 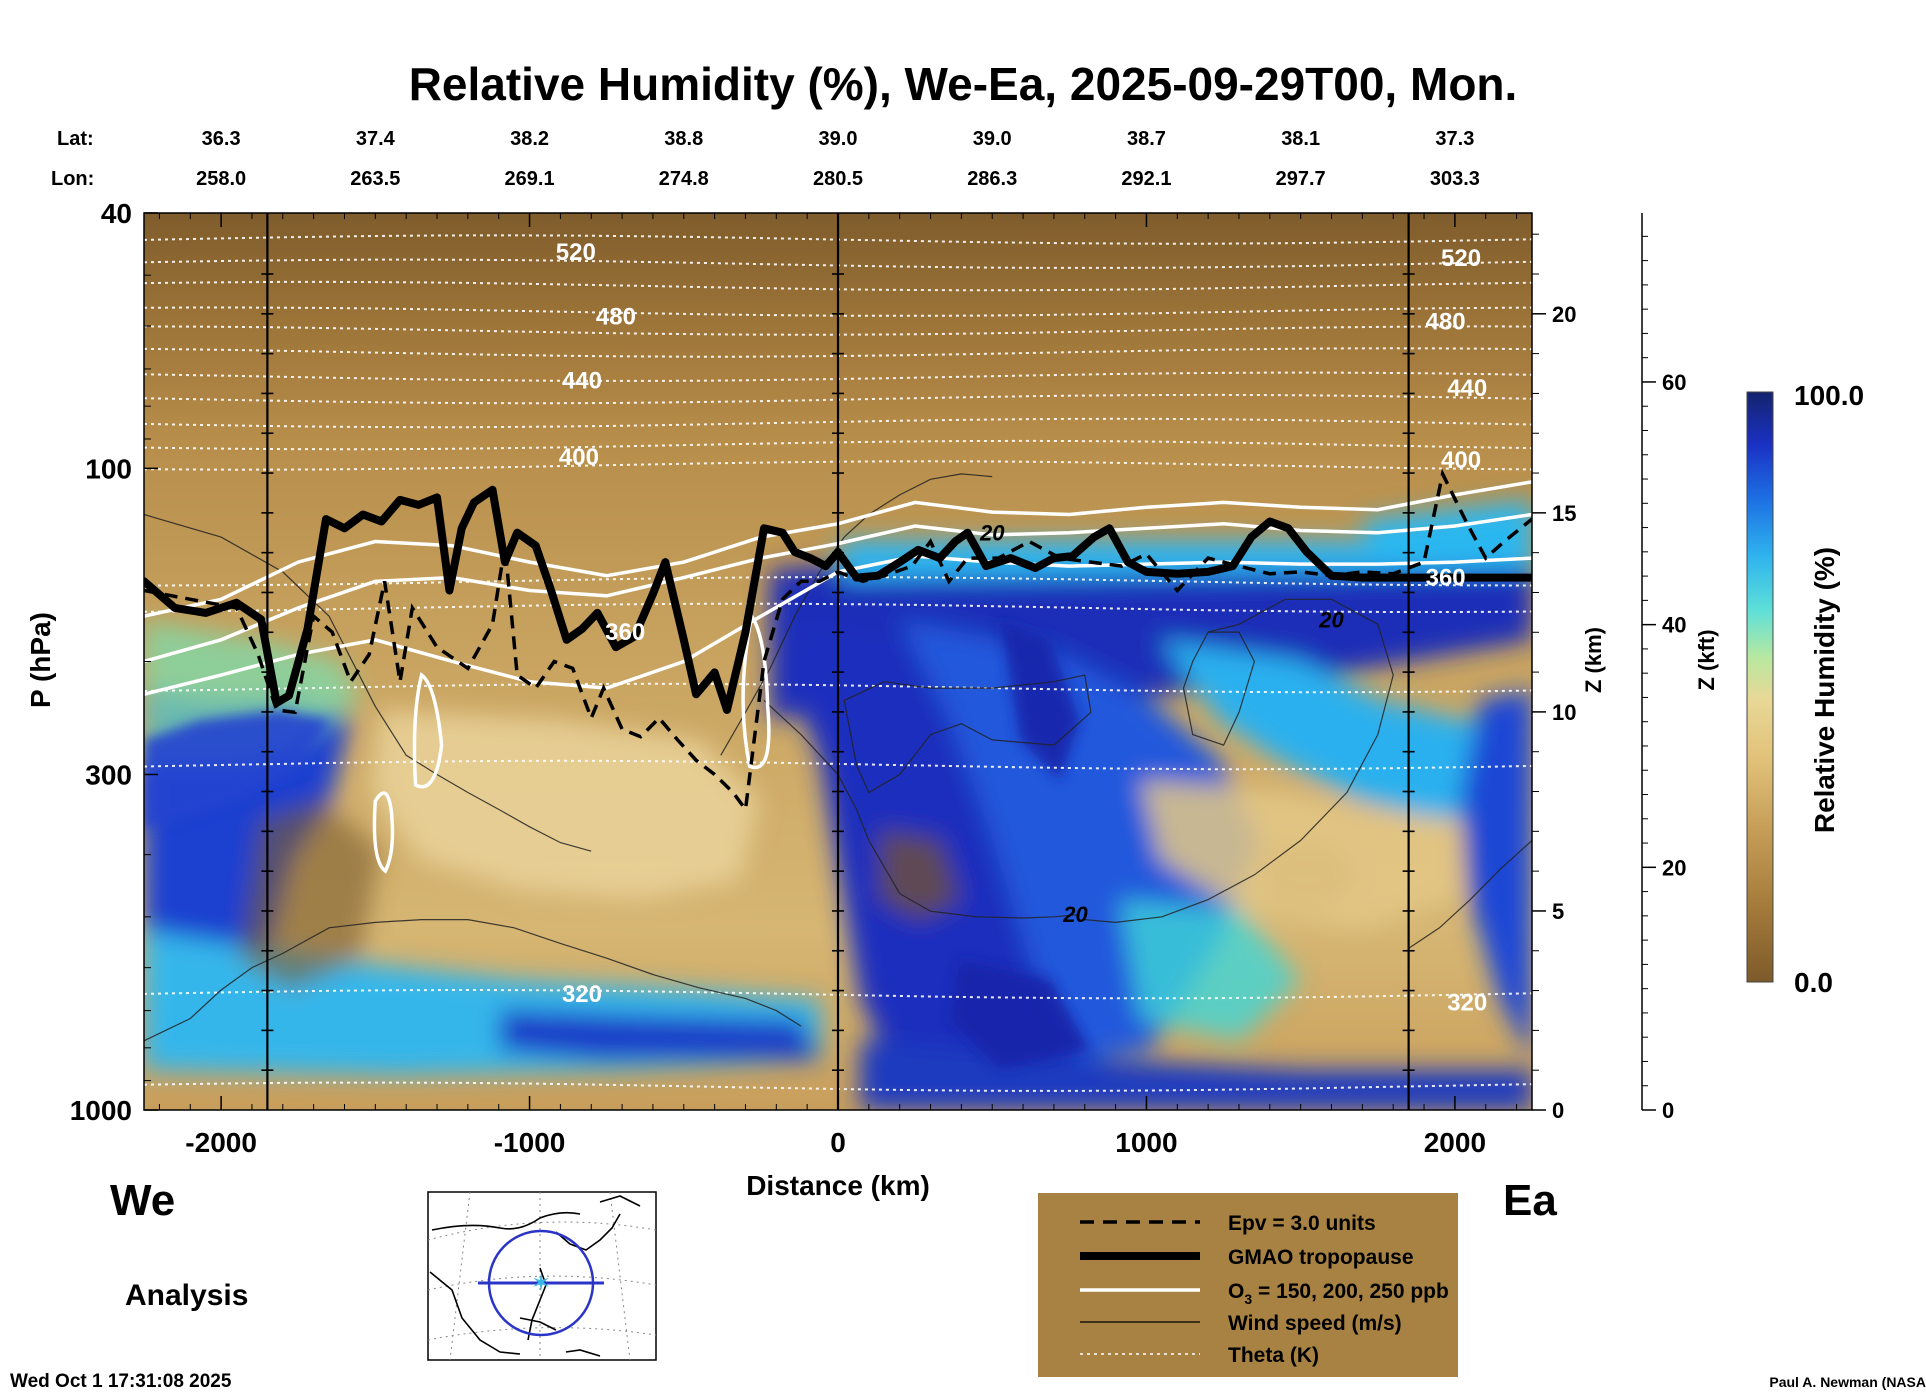 I want to click on legend-ozone-symbol: O, so click(x=1236, y=1291).